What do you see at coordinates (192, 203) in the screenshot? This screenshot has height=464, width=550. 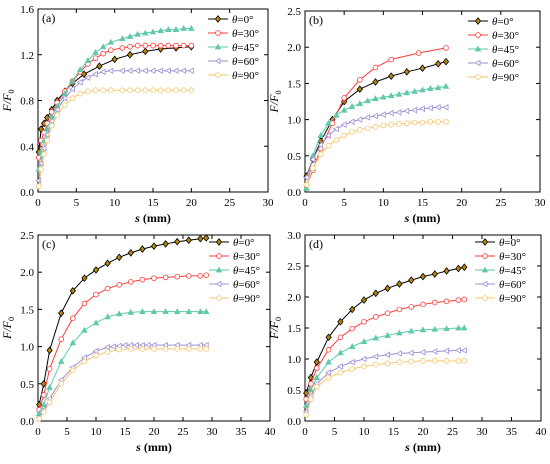 I see `x-tick-label: 20` at bounding box center [192, 203].